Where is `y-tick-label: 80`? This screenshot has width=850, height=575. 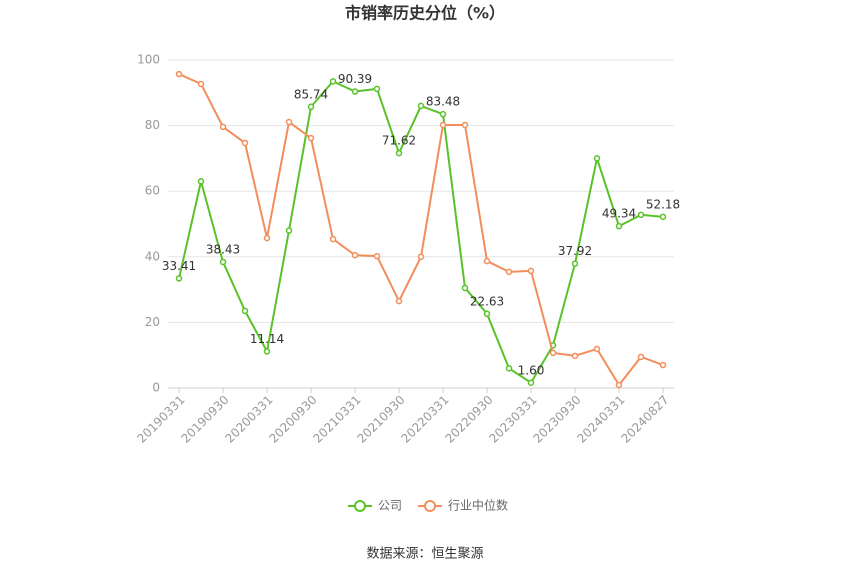
y-tick-label: 80 is located at coordinates (152, 125).